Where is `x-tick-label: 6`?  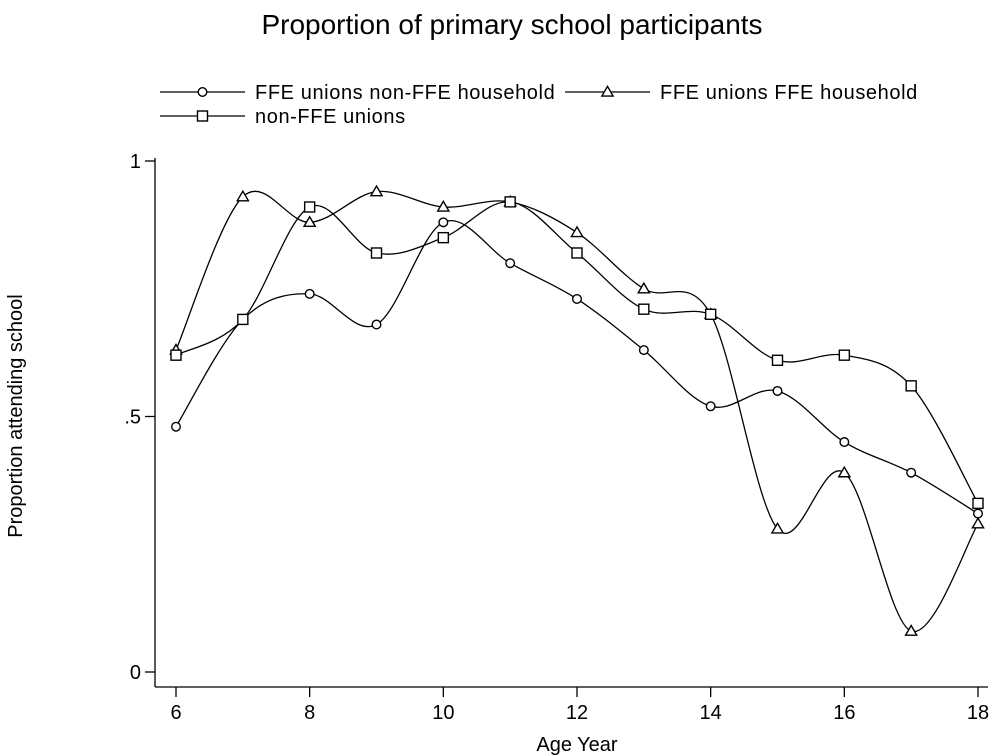
x-tick-label: 6 is located at coordinates (175, 713).